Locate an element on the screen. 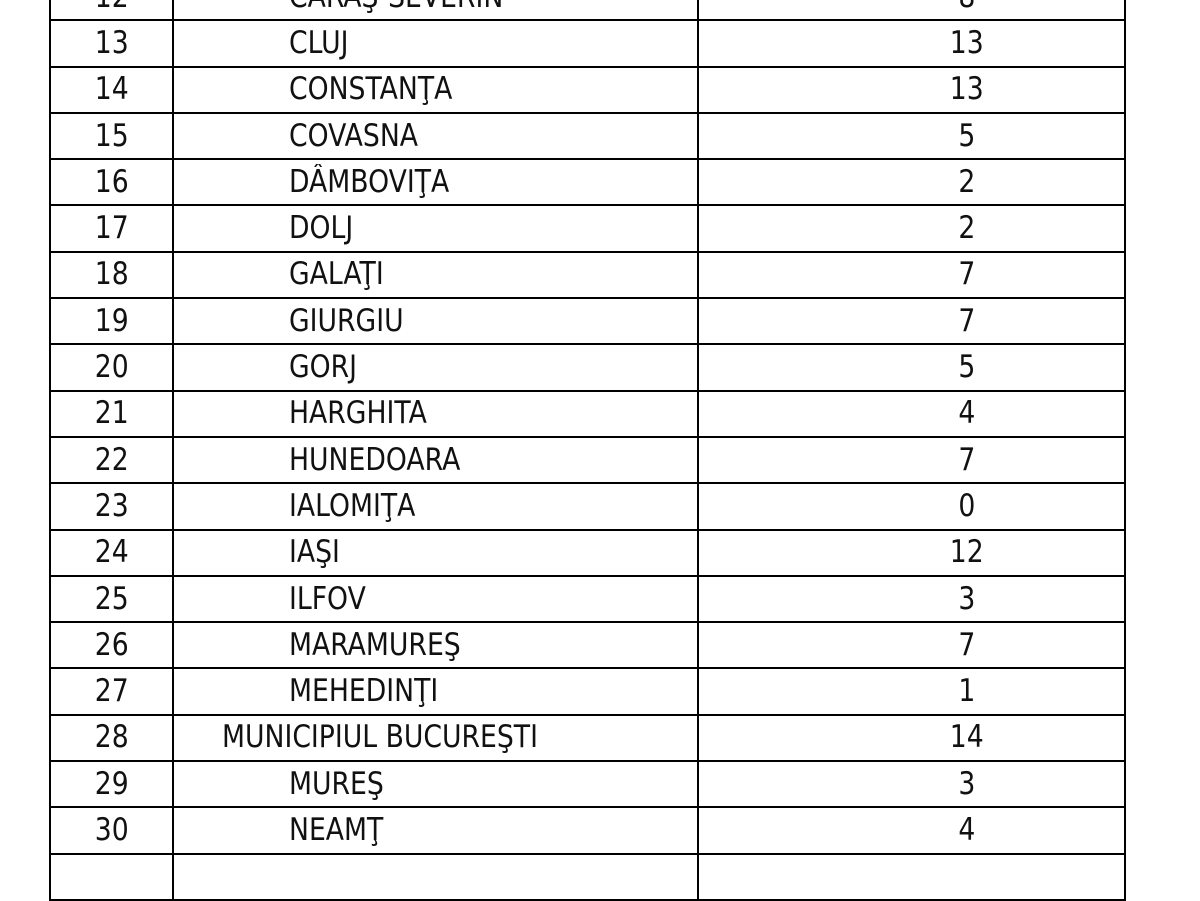  county-name-cell: MUREŞ is located at coordinates (435, 784).